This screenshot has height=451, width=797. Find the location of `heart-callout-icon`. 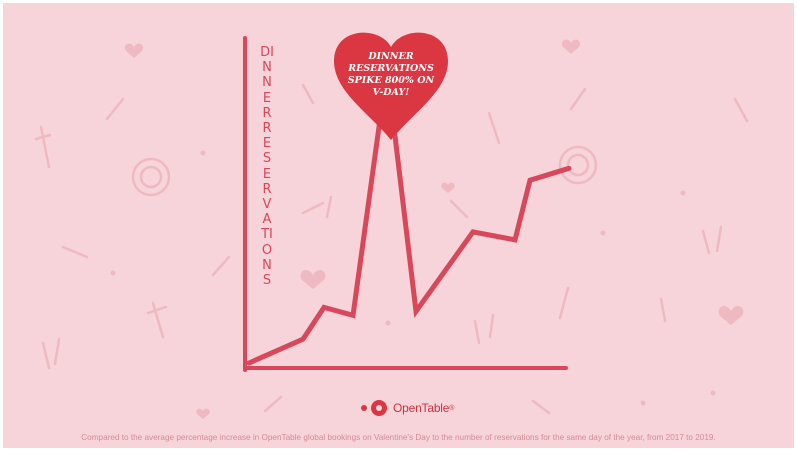

heart-callout-icon is located at coordinates (391, 86).